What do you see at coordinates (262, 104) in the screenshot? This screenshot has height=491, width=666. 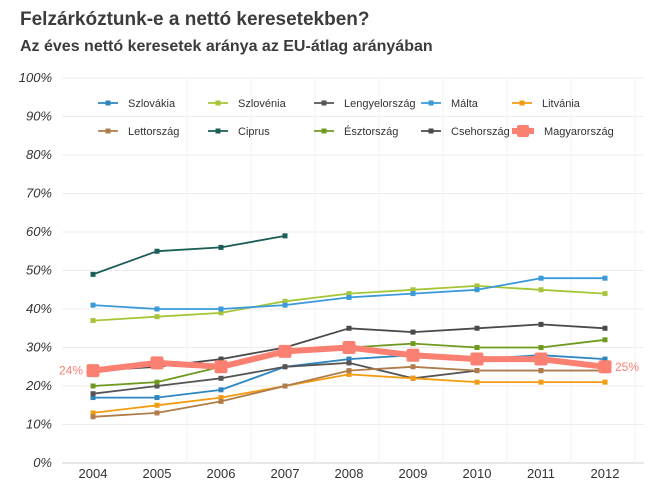 I see `legend-label: Szlovénia` at bounding box center [262, 104].